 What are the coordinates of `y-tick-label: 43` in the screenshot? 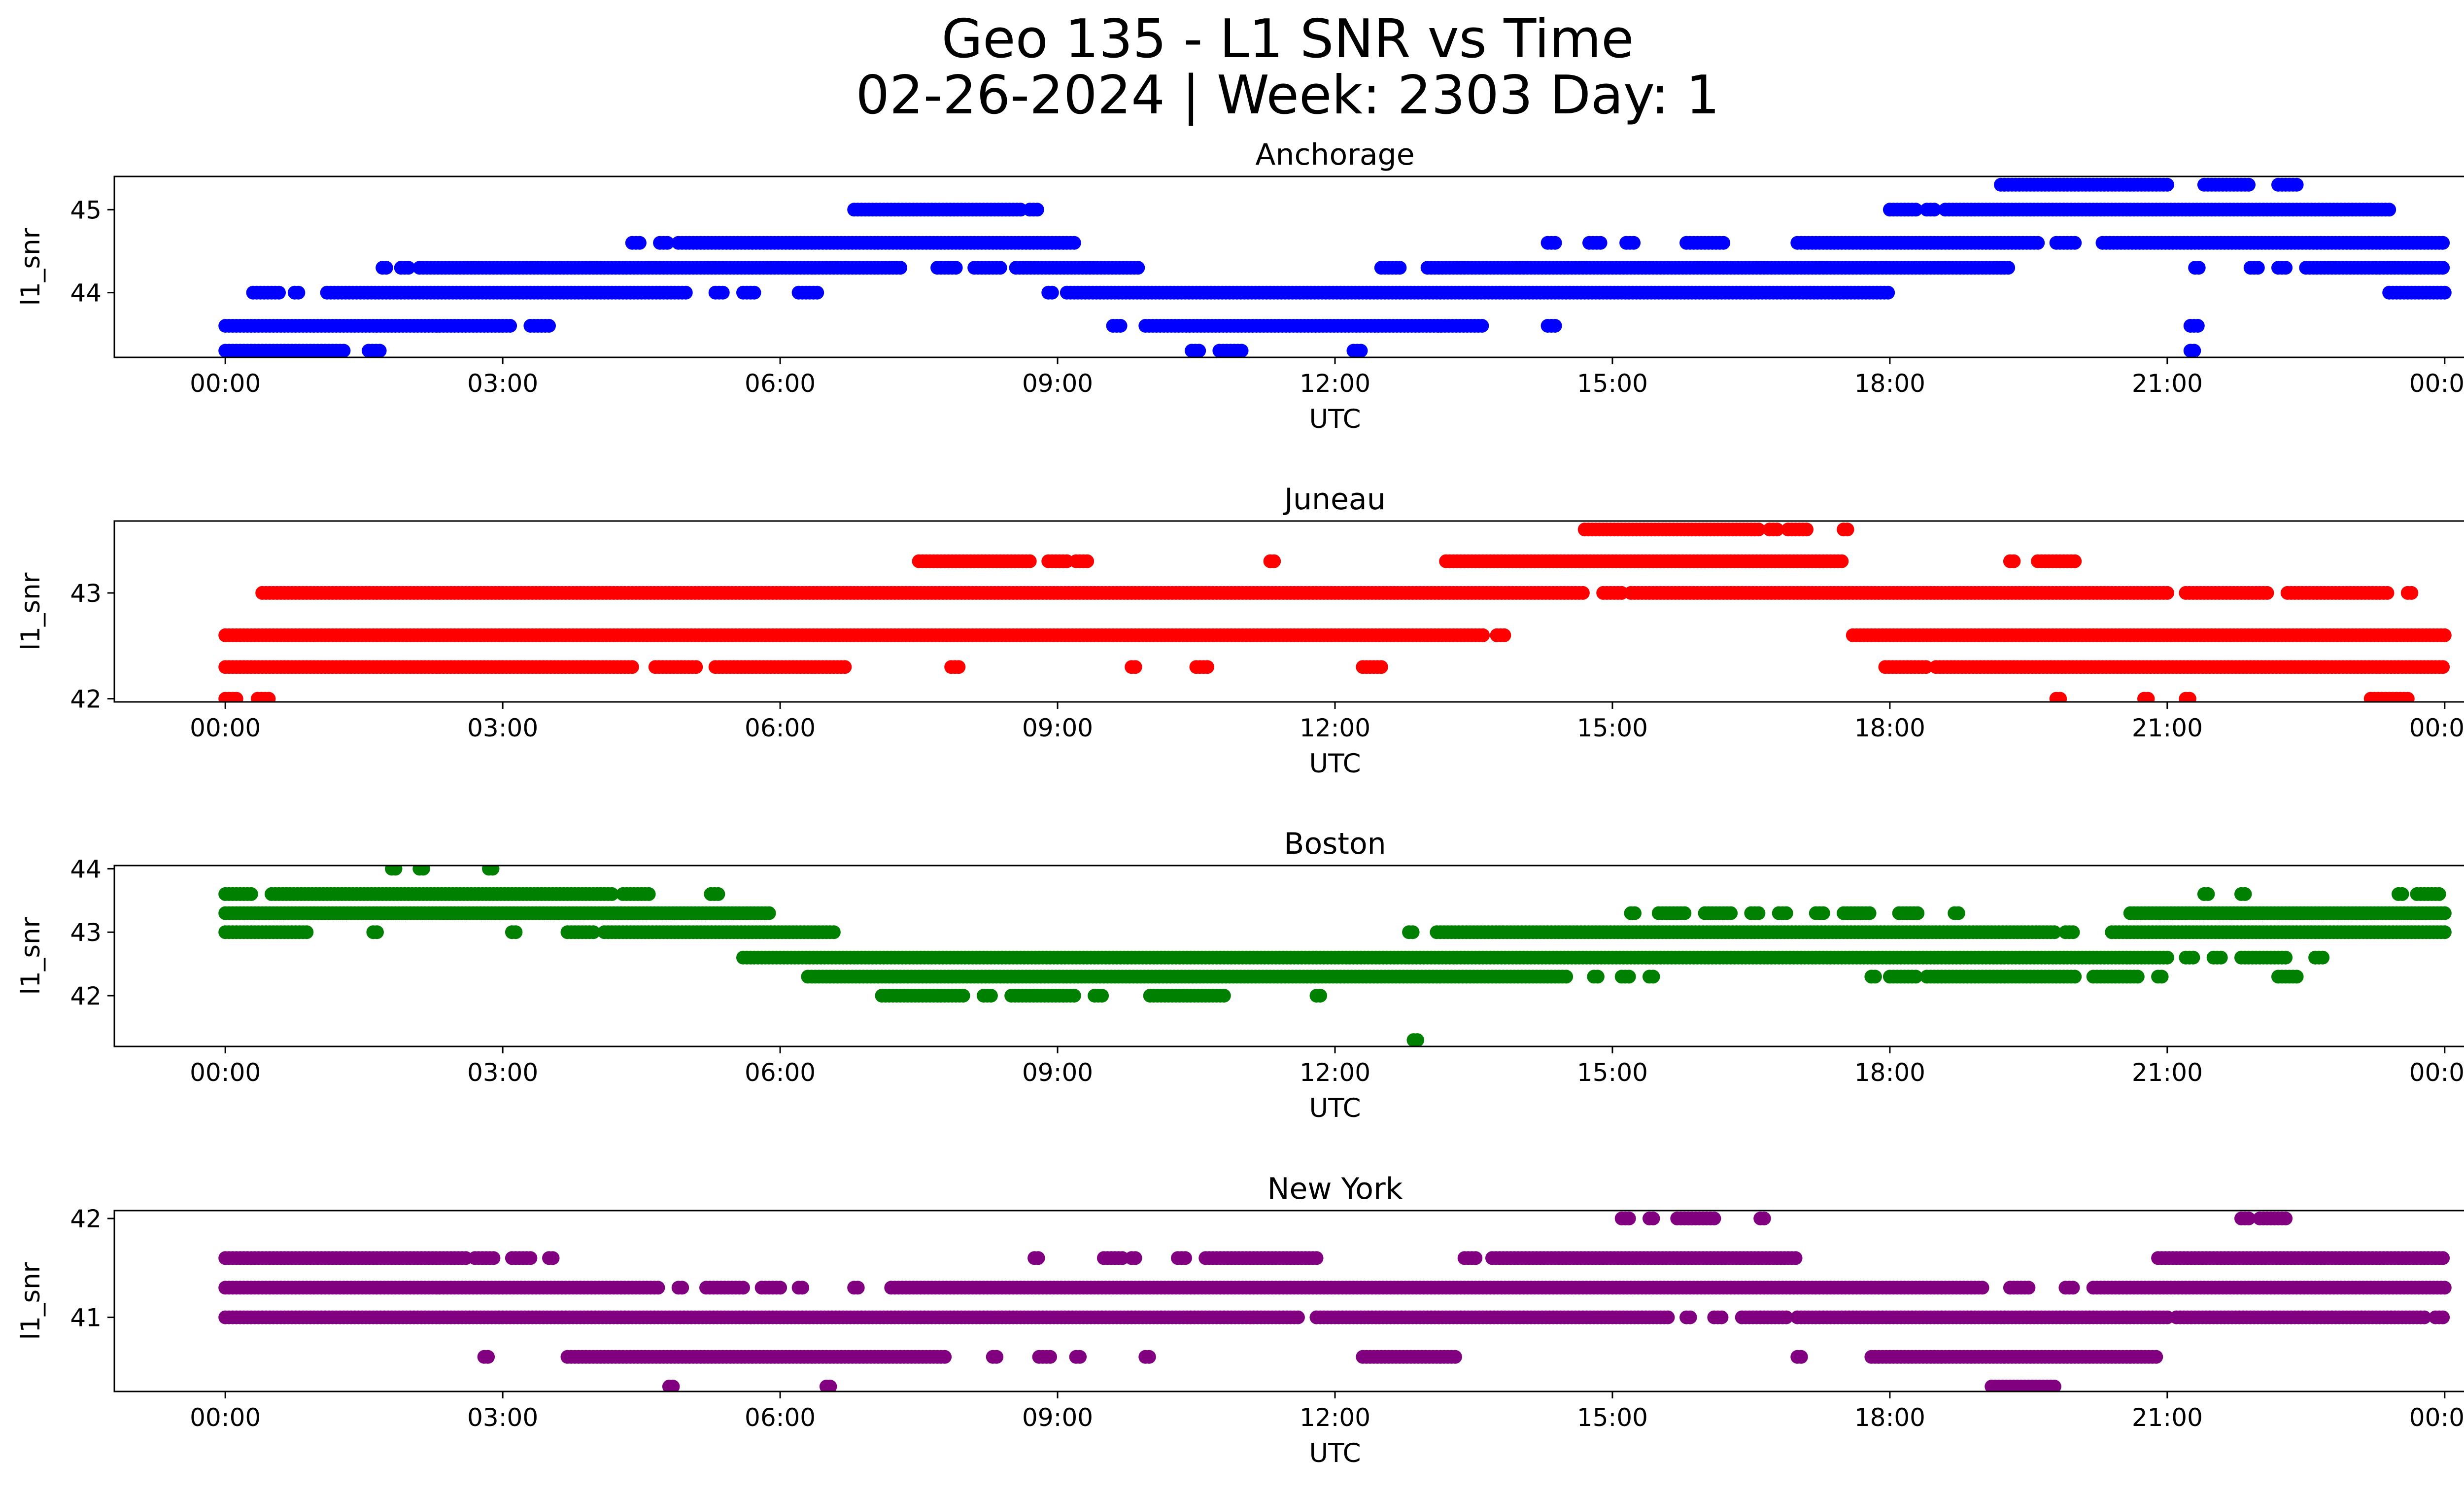 It's located at (86, 932).